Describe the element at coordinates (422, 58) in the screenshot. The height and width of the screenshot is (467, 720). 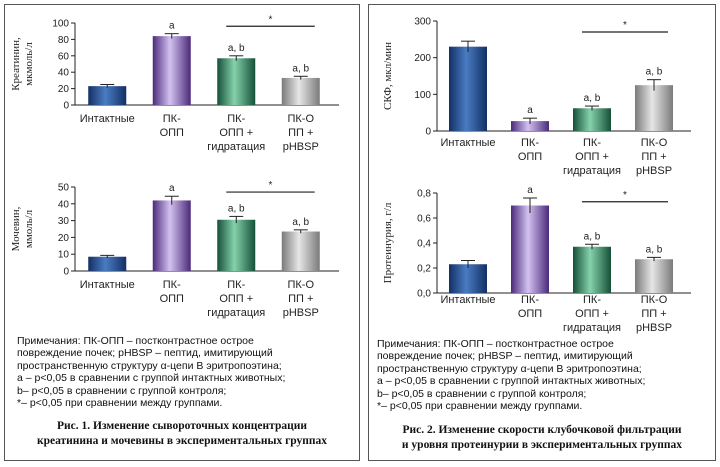
I see `y-tick-label: 200` at that location.